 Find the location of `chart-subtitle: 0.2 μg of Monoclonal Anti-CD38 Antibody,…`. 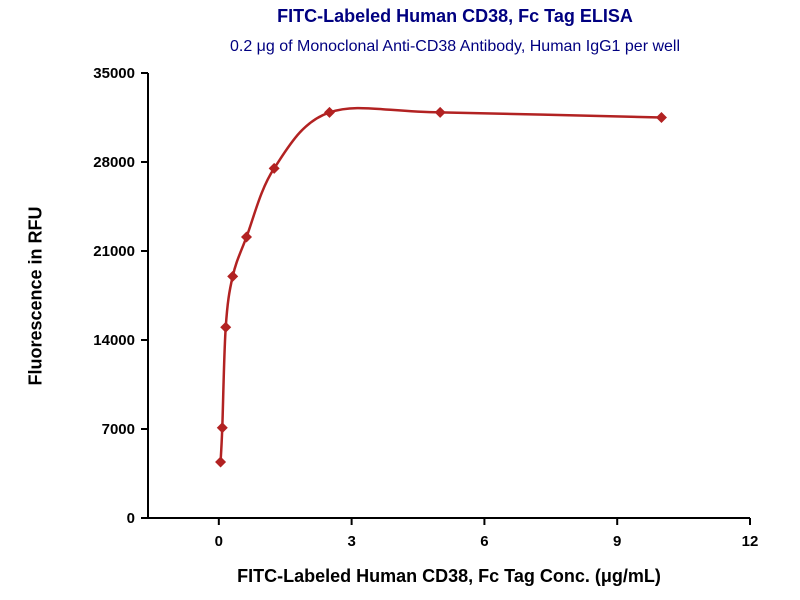

chart-subtitle: 0.2 μg of Monoclonal Anti-CD38 Antibody,… is located at coordinates (455, 46).